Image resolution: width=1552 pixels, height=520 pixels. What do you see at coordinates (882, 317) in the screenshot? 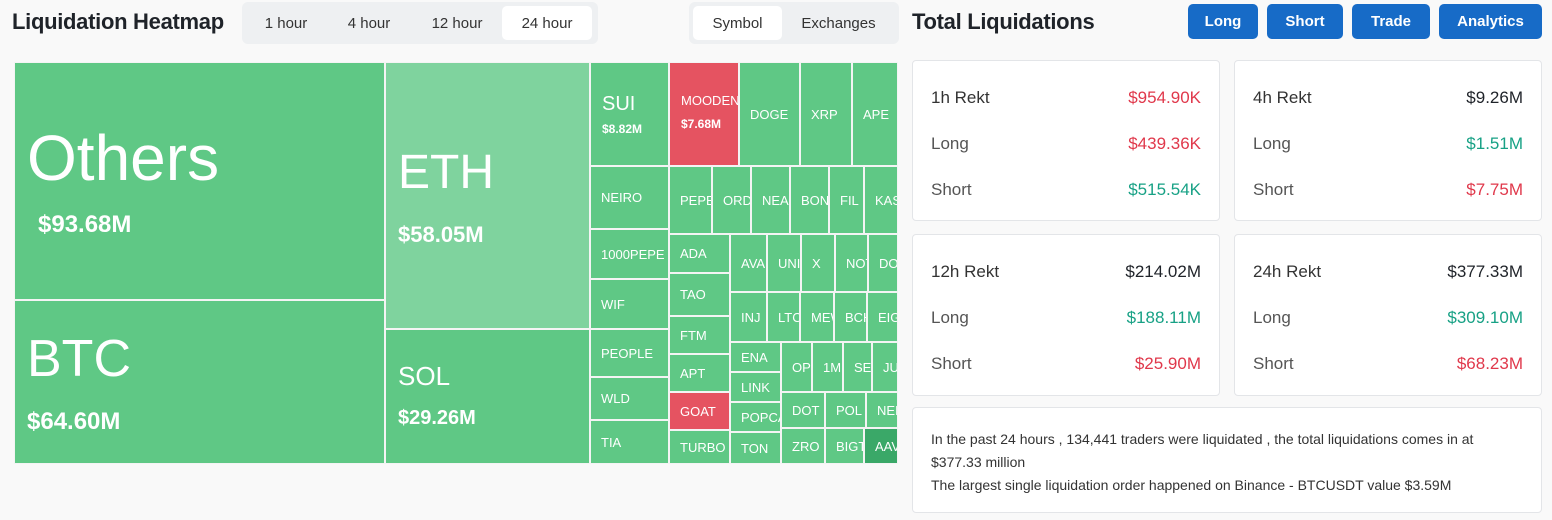
I see `heatmap-tile: EIG` at bounding box center [882, 317].